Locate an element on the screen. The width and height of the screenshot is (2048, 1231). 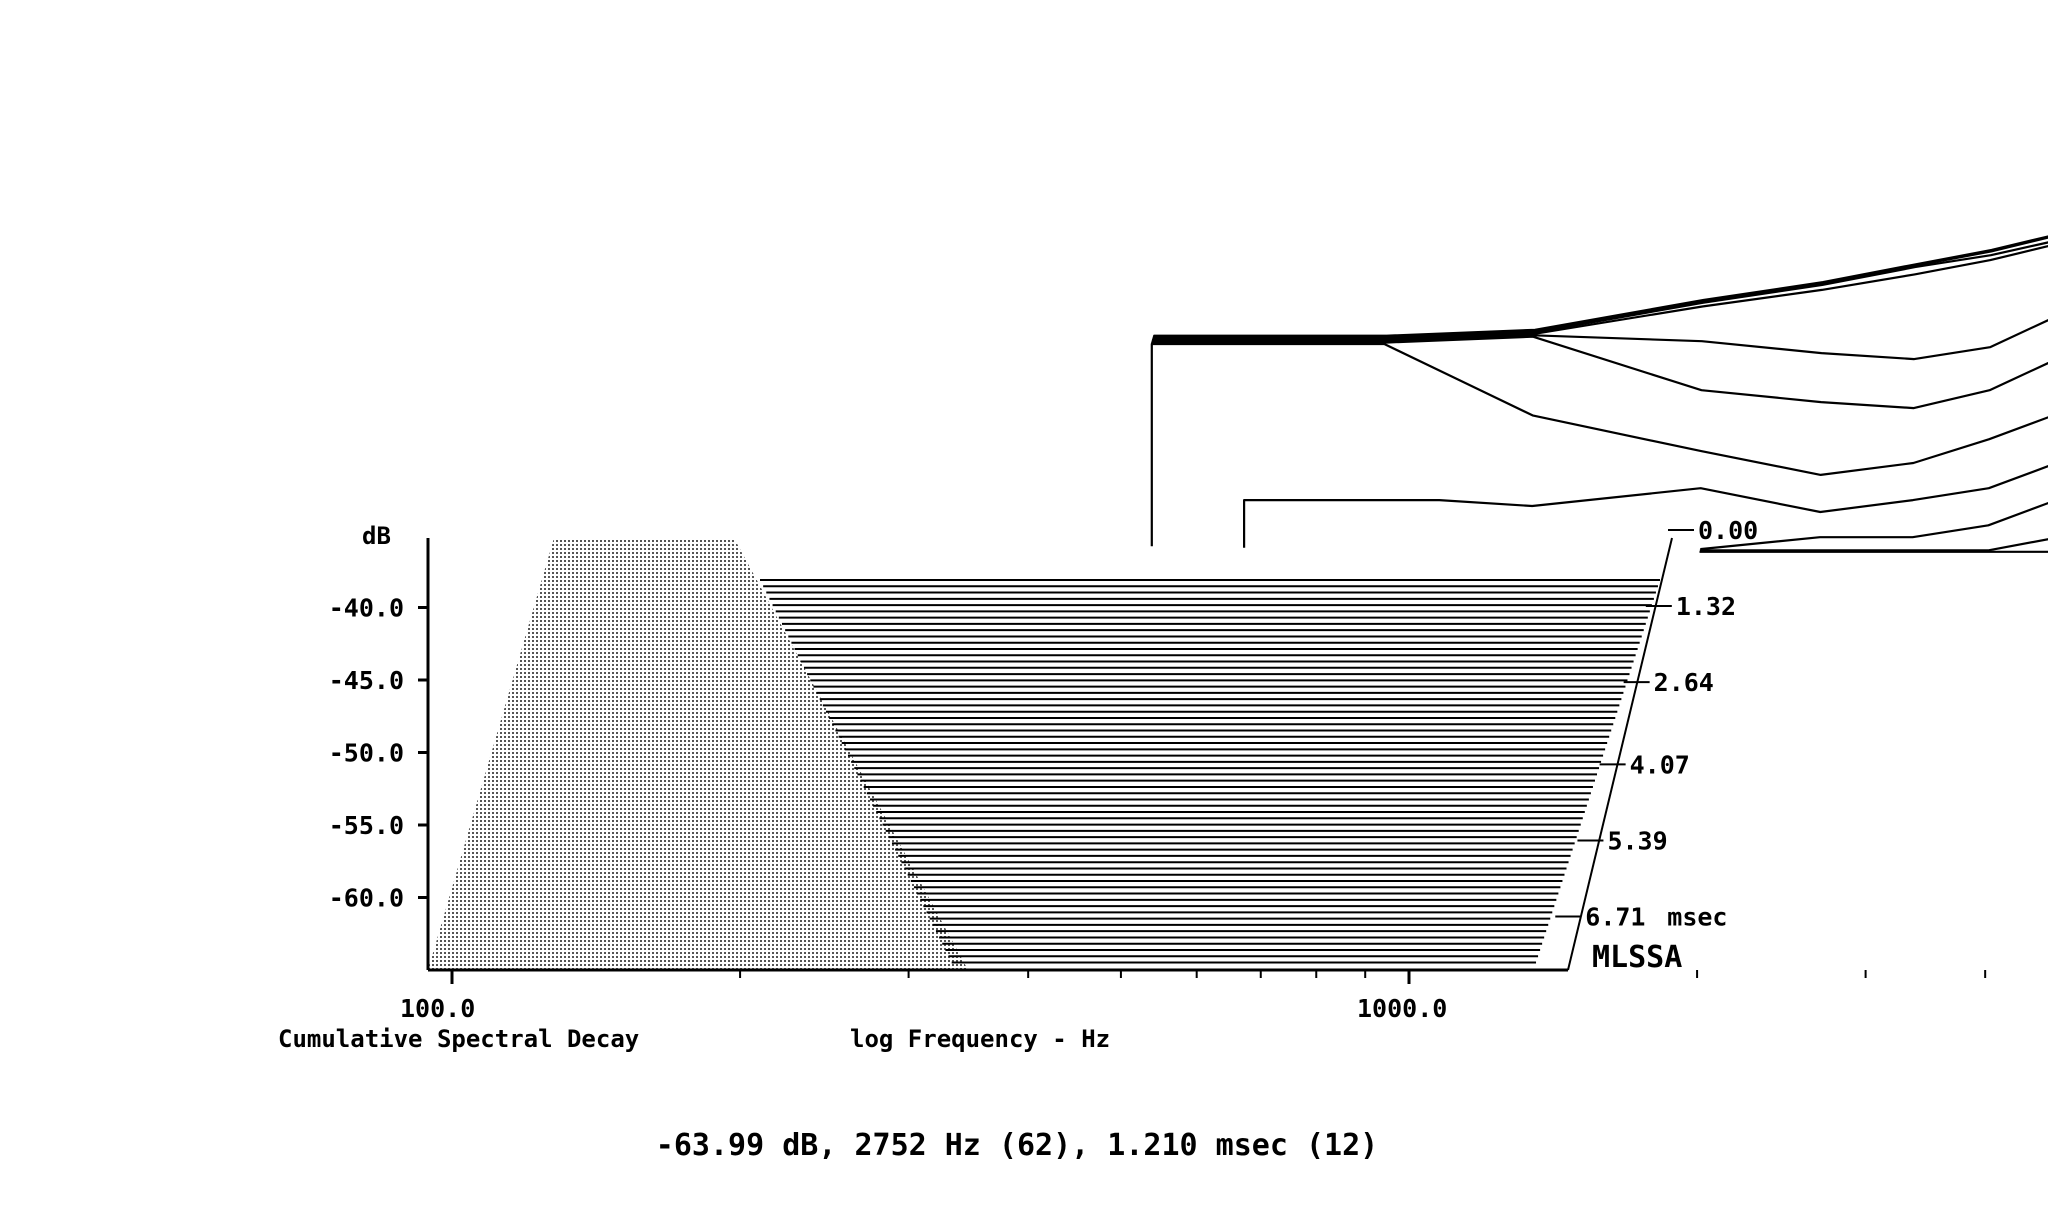
y-tick: -45.0 is located at coordinates (378, 680).